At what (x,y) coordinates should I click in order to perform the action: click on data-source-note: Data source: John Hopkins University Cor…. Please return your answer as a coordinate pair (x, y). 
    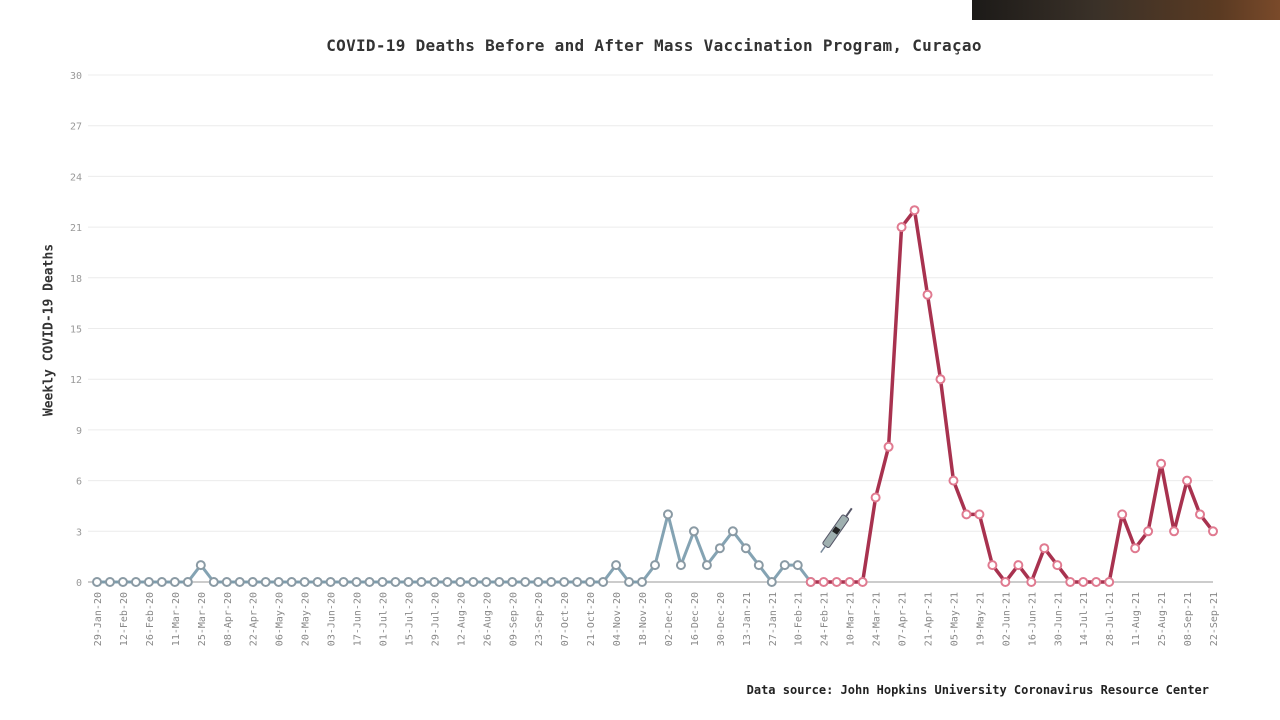
    Looking at the image, I should click on (977, 690).